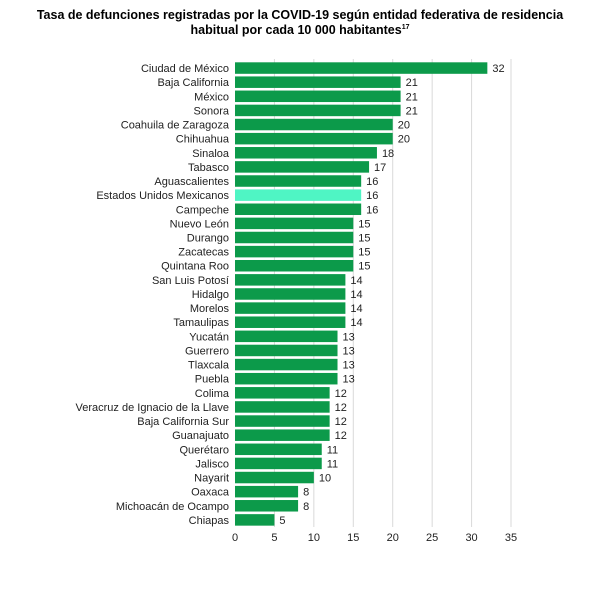 Image resolution: width=600 pixels, height=589 pixels. What do you see at coordinates (511, 538) in the screenshot?
I see `x-tick-label: 35` at bounding box center [511, 538].